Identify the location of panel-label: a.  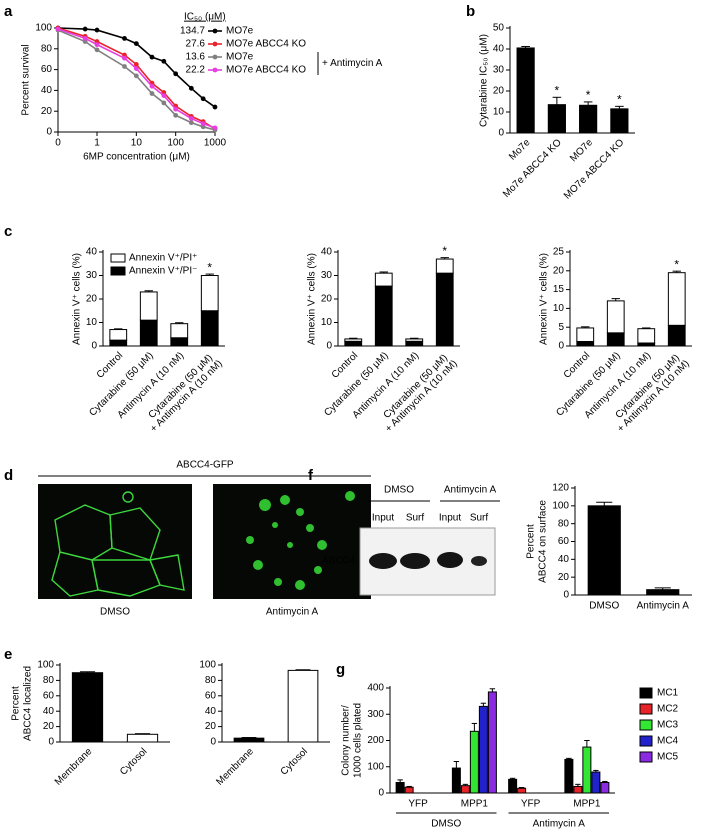
(8, 11).